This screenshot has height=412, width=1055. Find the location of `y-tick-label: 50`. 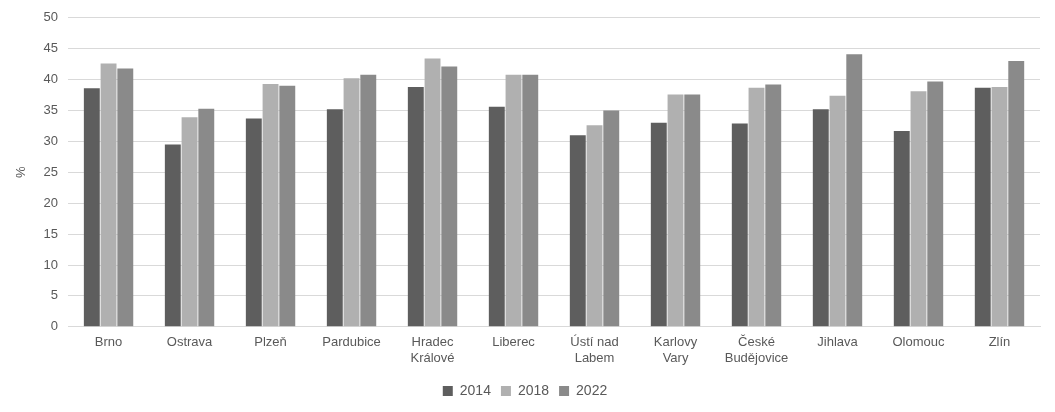

y-tick-label: 50 is located at coordinates (51, 17).